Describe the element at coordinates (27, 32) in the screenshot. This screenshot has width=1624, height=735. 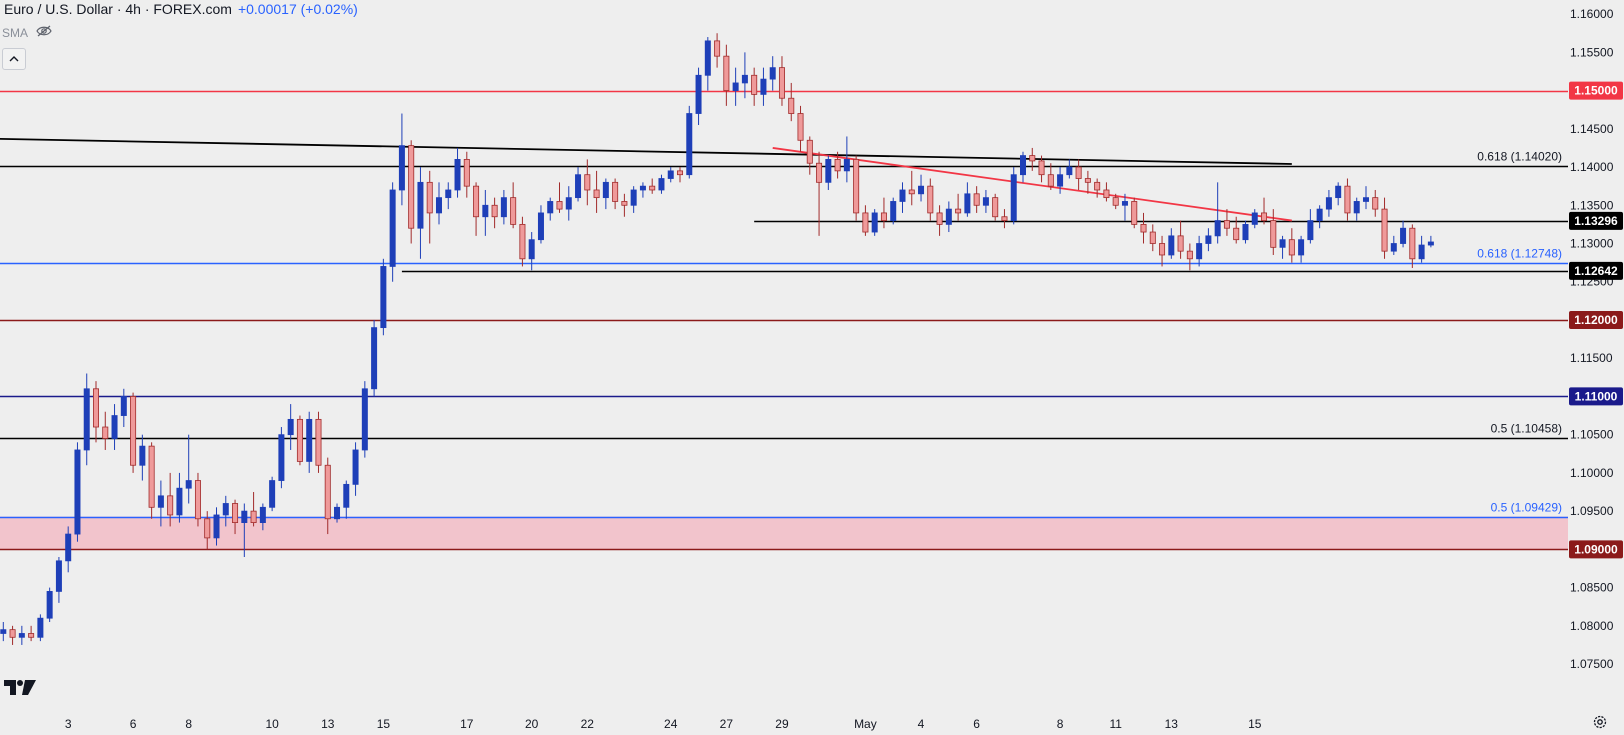
I see `indicator-row: SMA` at that location.